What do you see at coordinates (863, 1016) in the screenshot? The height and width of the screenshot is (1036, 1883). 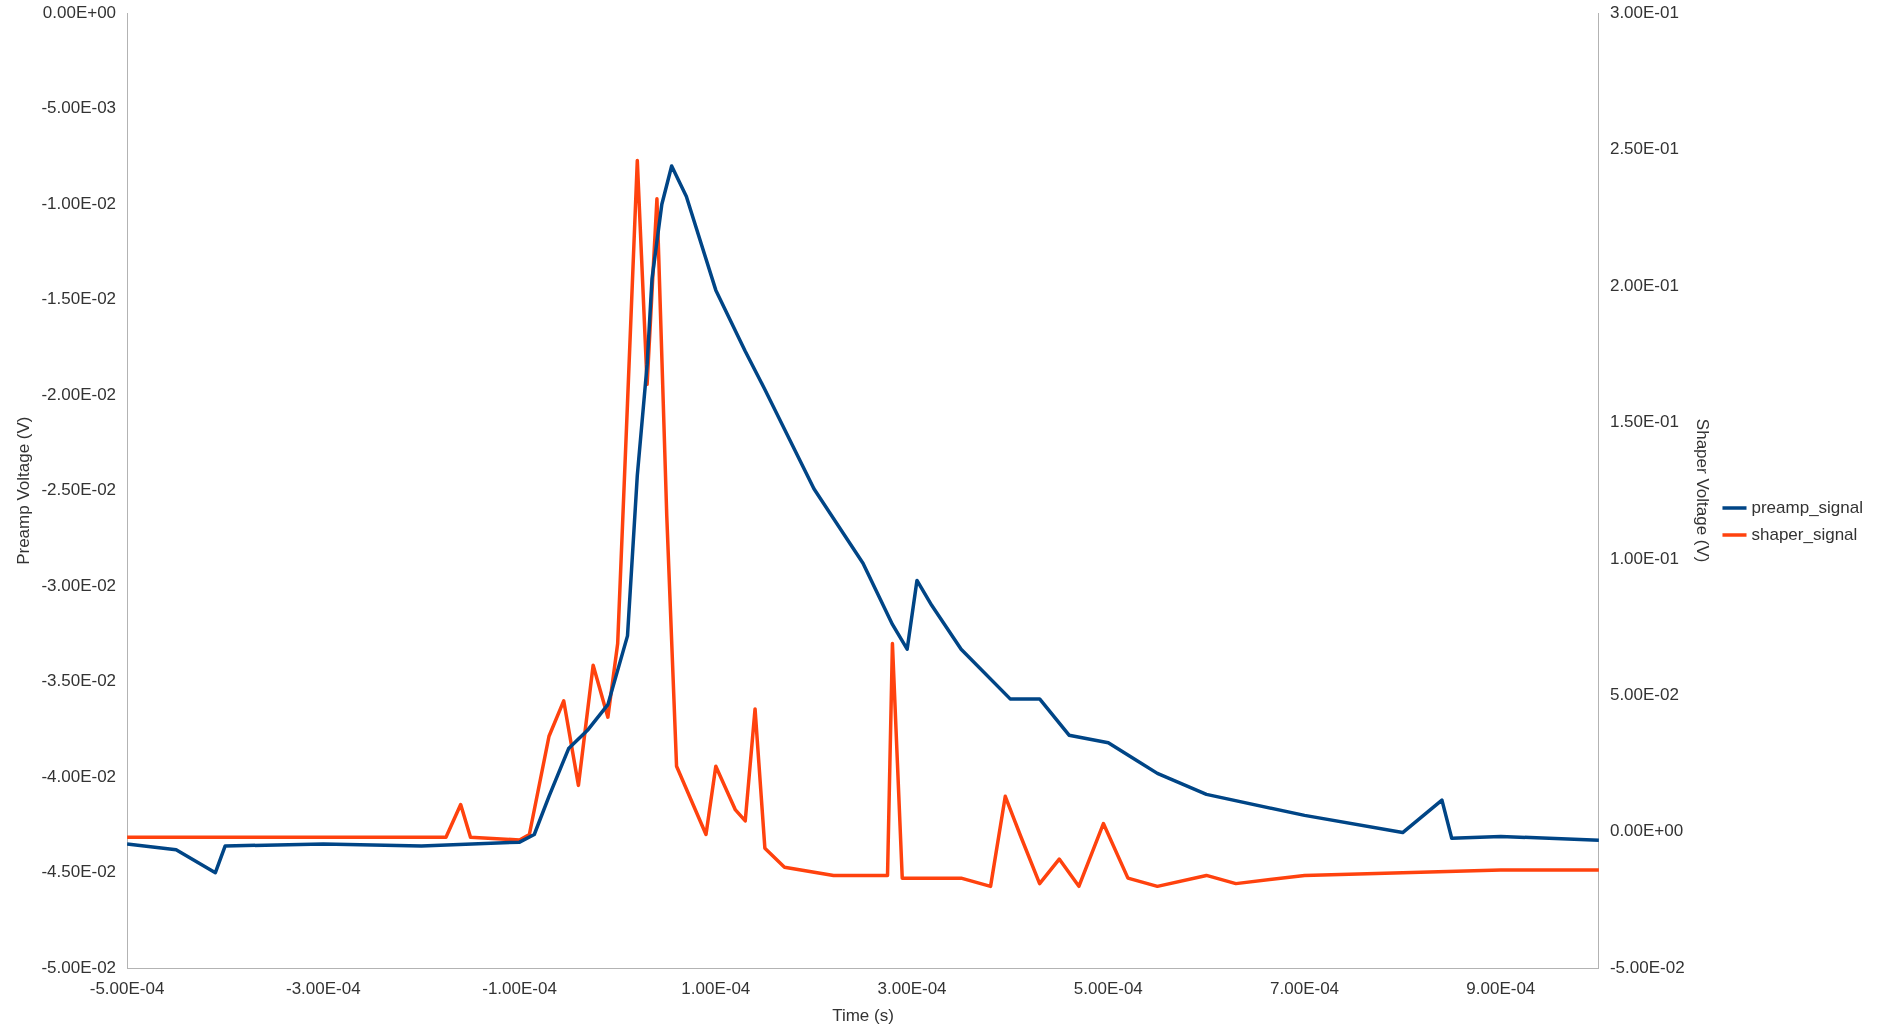 I see `x-axis-title: Time (s)` at bounding box center [863, 1016].